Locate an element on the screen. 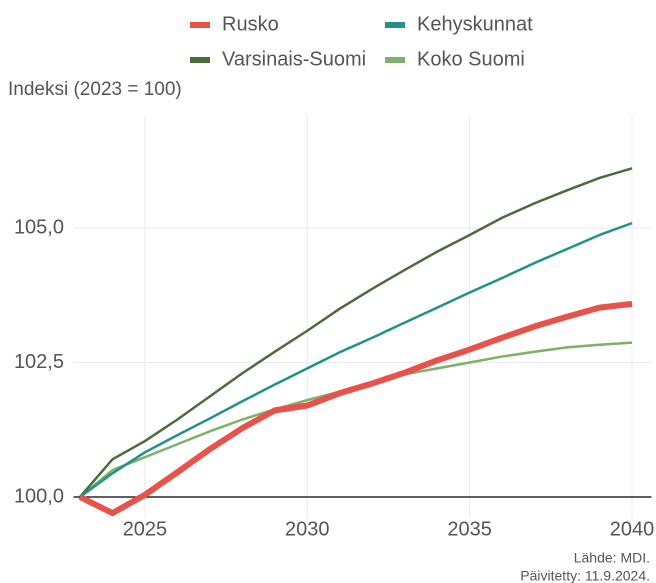 Image resolution: width=656 pixels, height=583 pixels. x-tick-label: 2025 is located at coordinates (145, 529).